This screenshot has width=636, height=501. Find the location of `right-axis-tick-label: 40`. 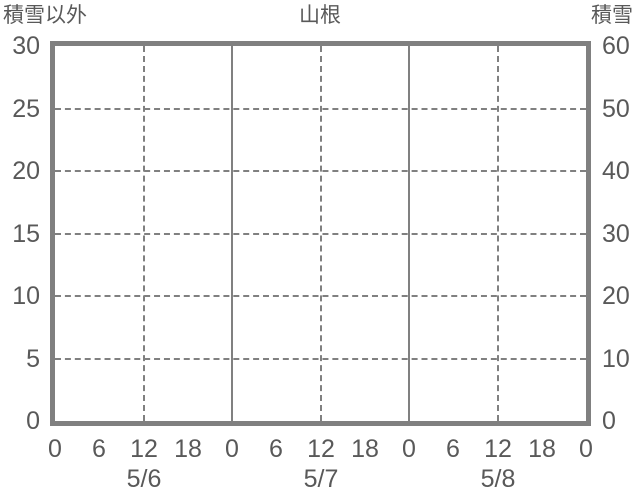

right-axis-tick-label: 40 is located at coordinates (616, 171).